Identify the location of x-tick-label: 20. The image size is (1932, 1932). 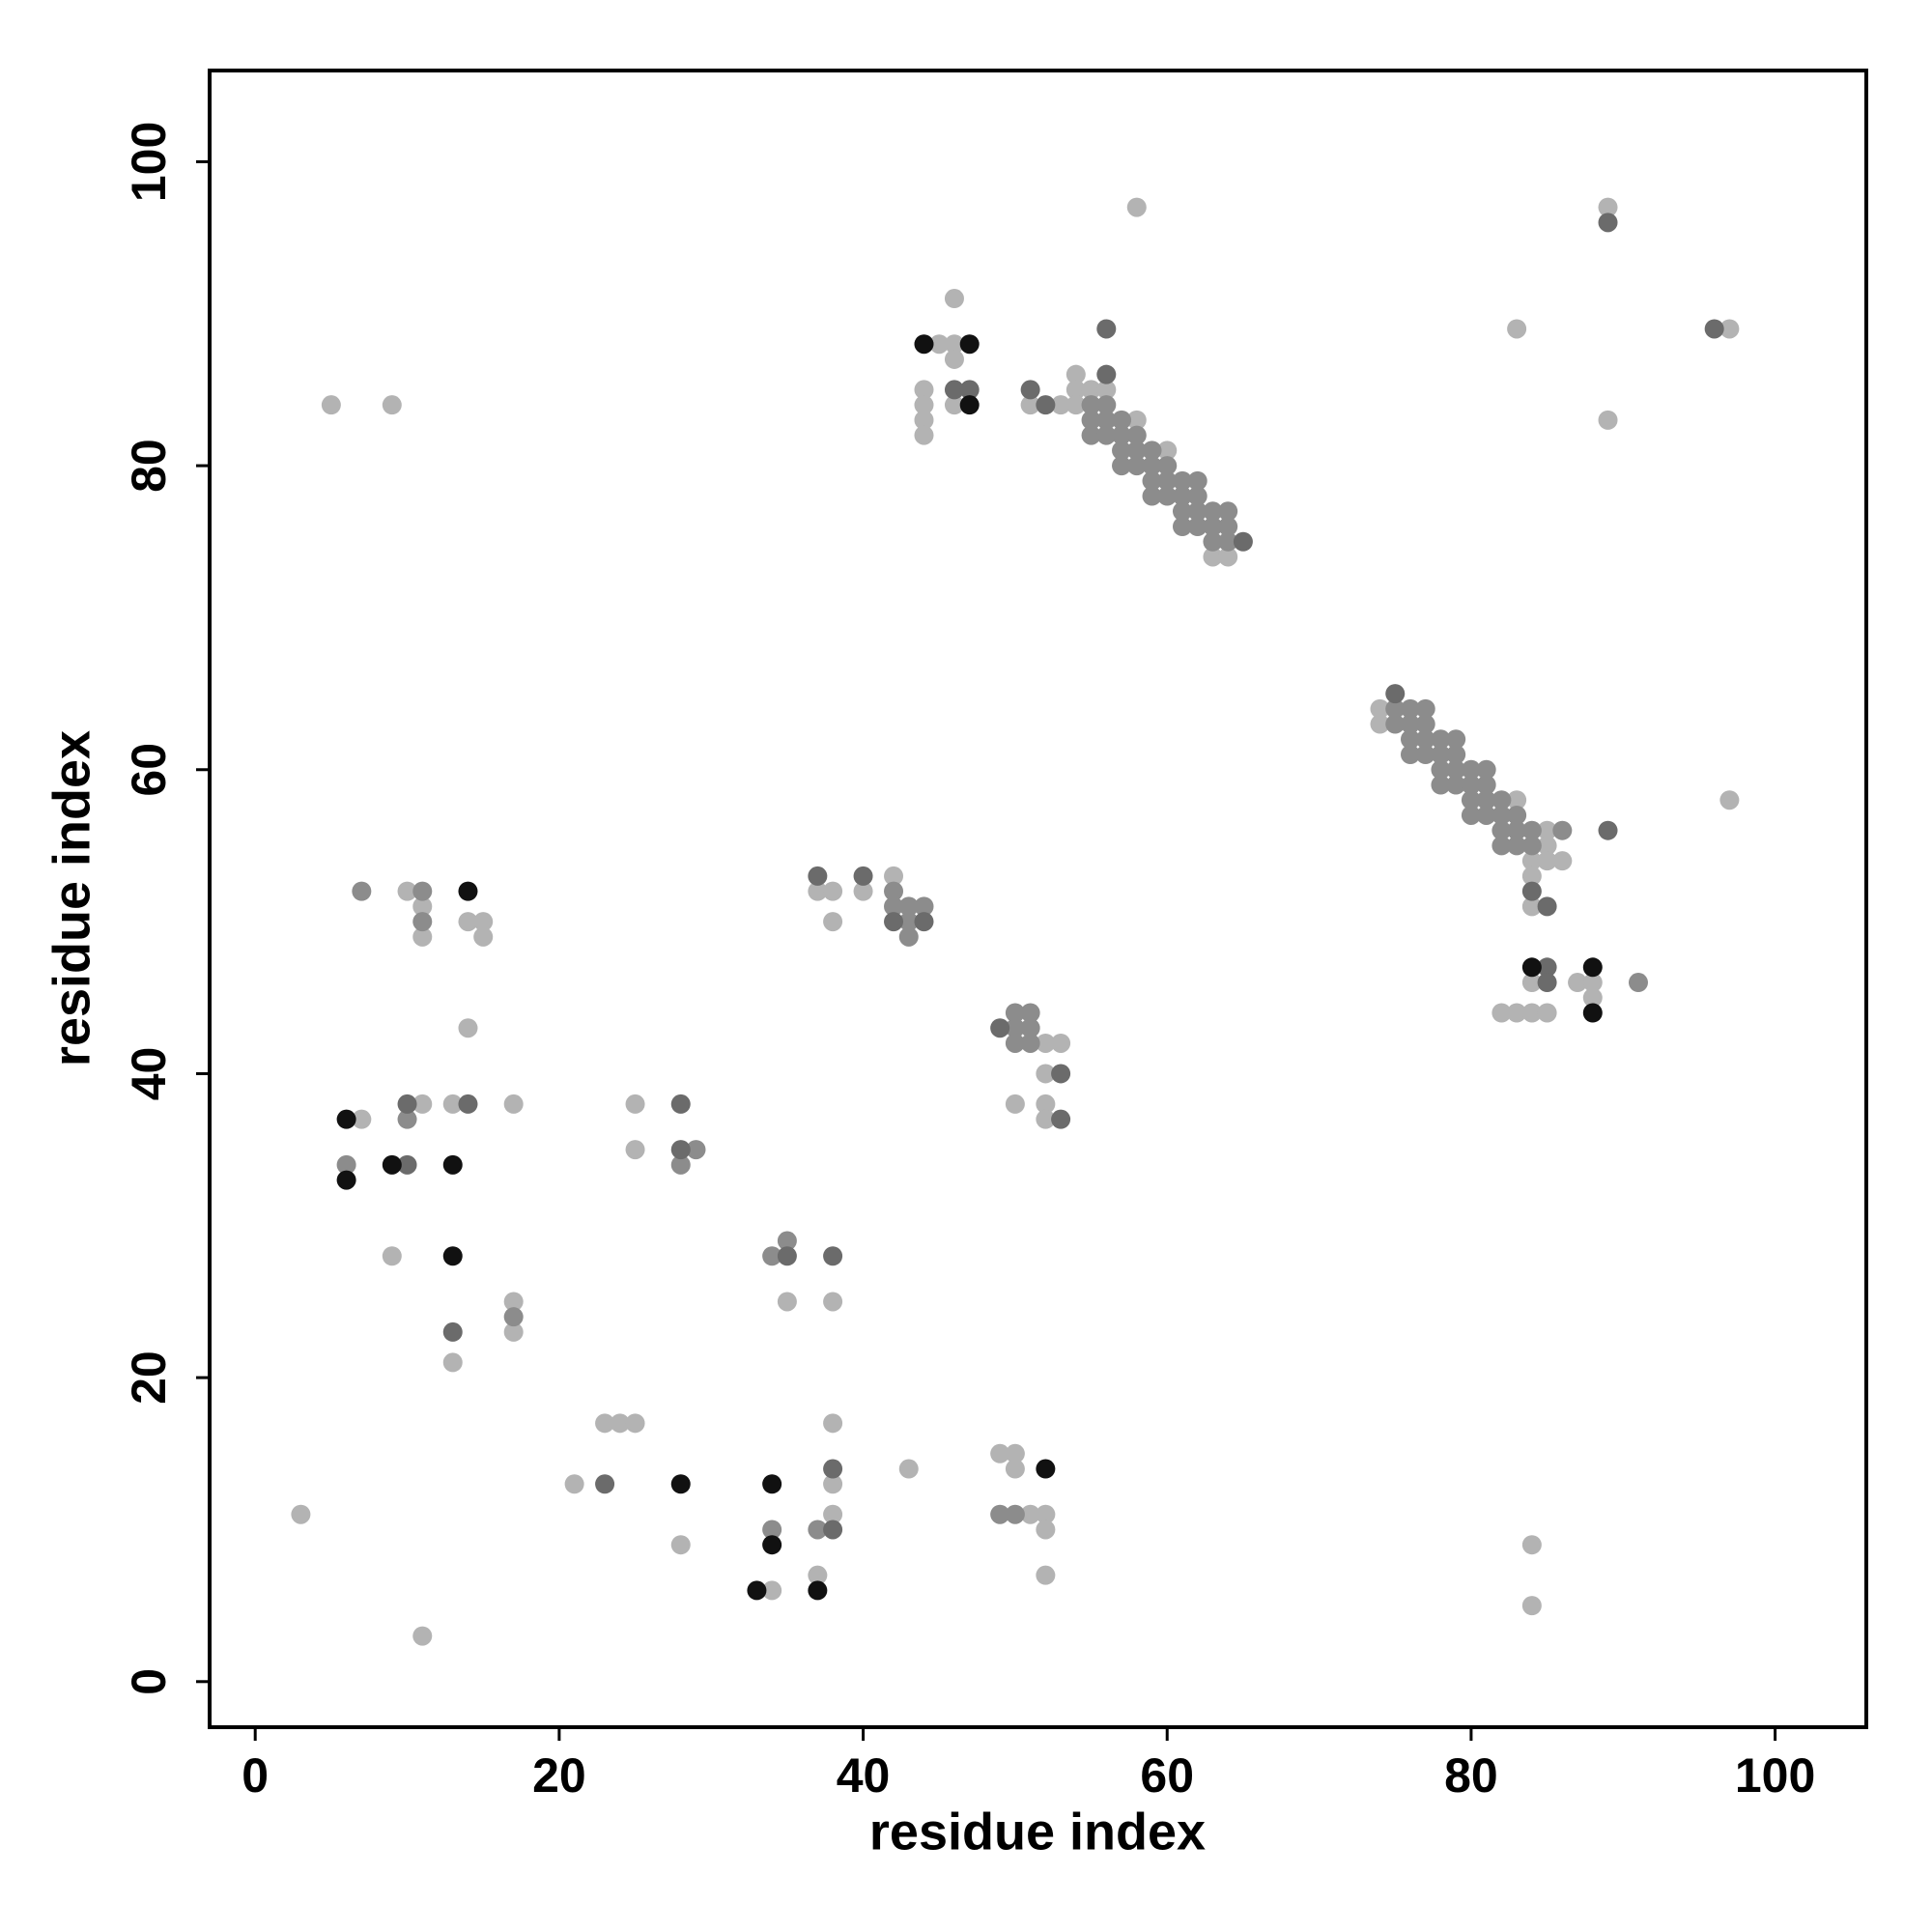
(559, 1775).